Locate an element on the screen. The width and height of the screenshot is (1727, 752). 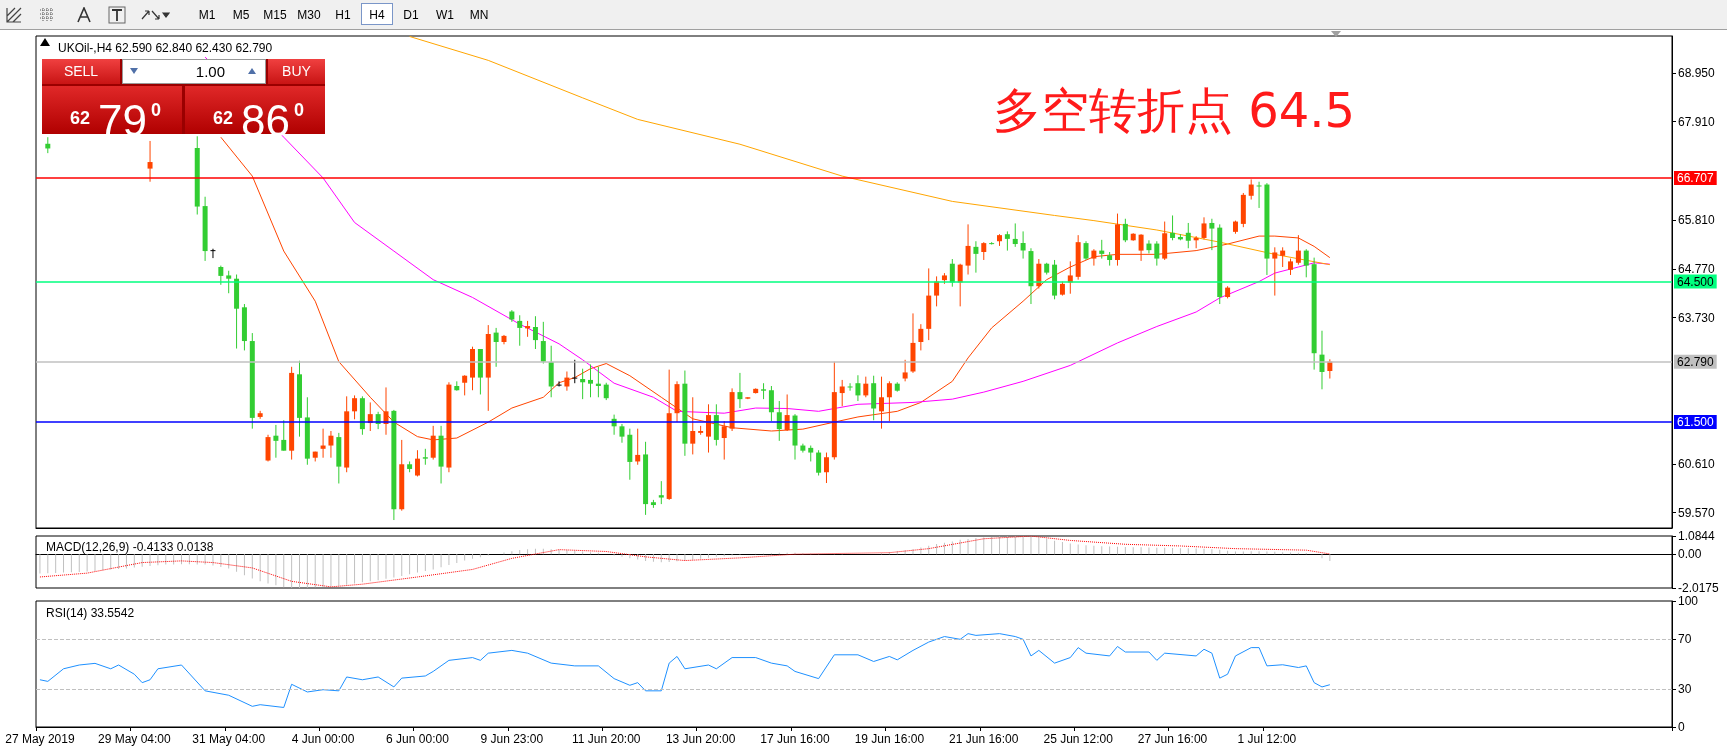
x-tick-label: 31 May 04:00 is located at coordinates (229, 739).